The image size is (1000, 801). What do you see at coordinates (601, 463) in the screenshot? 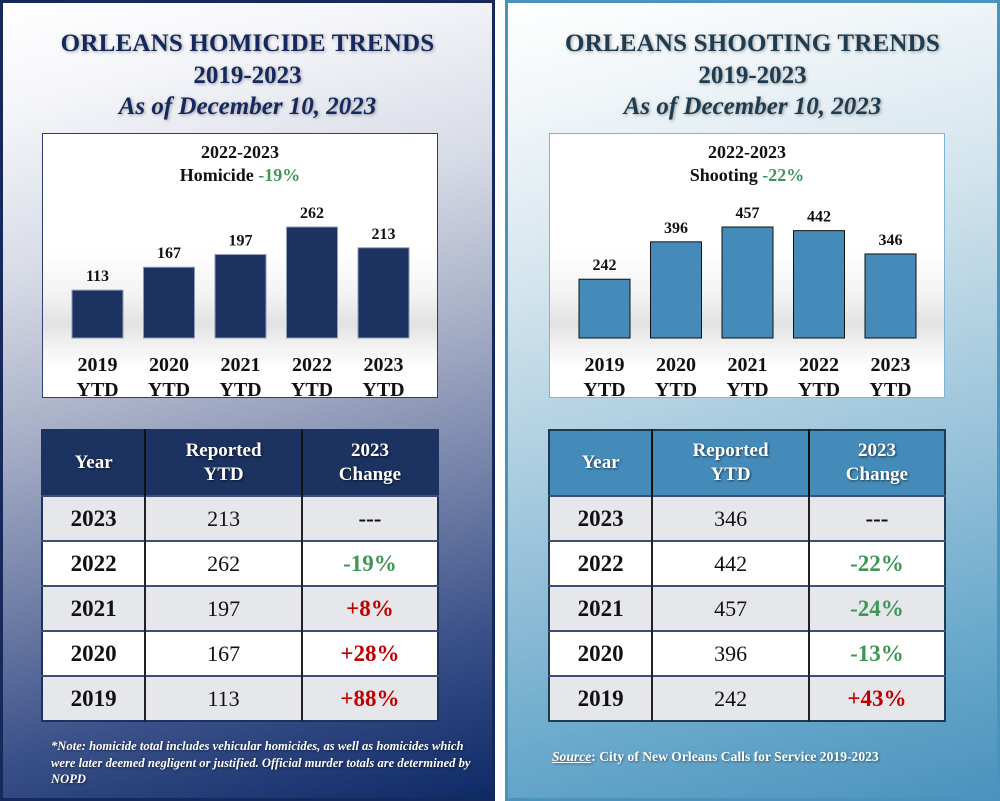
I see `header-year: Year` at bounding box center [601, 463].